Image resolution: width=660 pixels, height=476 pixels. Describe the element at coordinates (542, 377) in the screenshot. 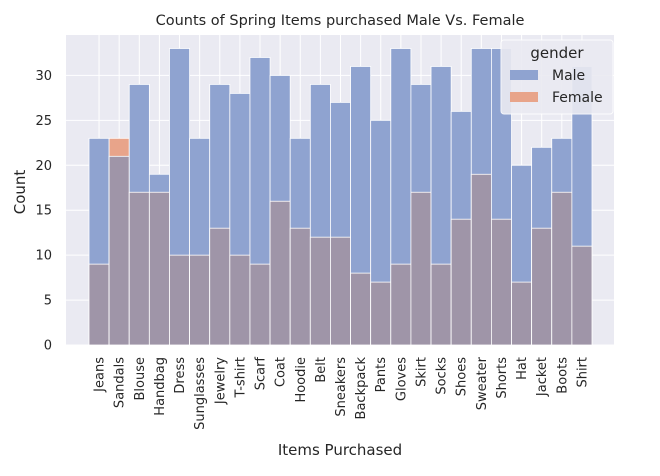

I see `x-tick-label: Jacket` at that location.